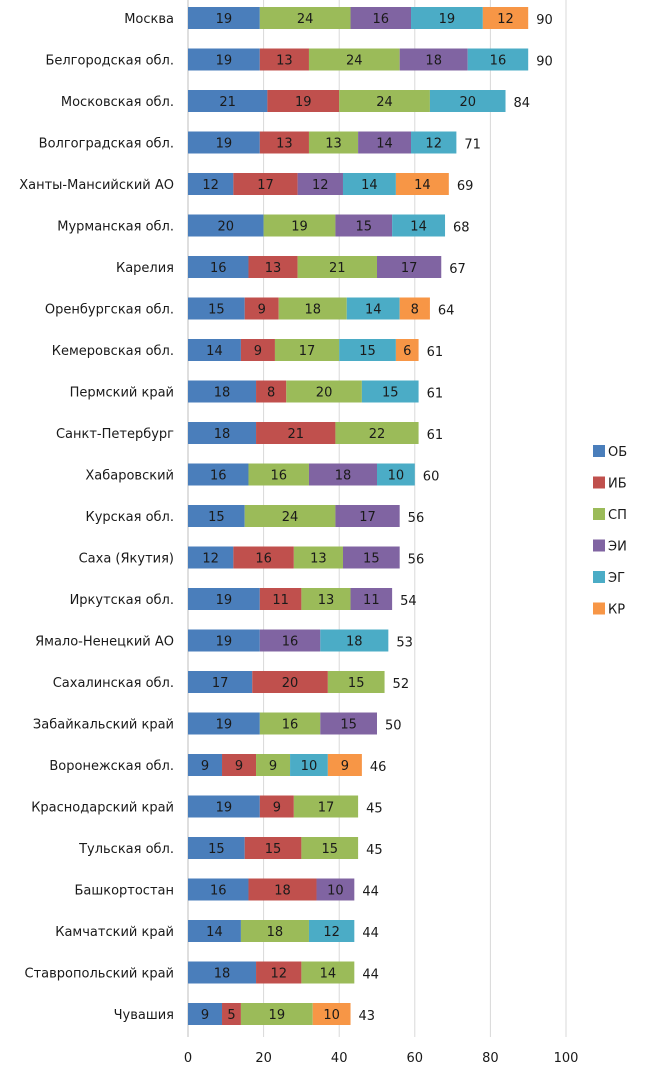 This screenshot has height=1073, width=655. I want to click on segment-value-label: 21, so click(337, 268).